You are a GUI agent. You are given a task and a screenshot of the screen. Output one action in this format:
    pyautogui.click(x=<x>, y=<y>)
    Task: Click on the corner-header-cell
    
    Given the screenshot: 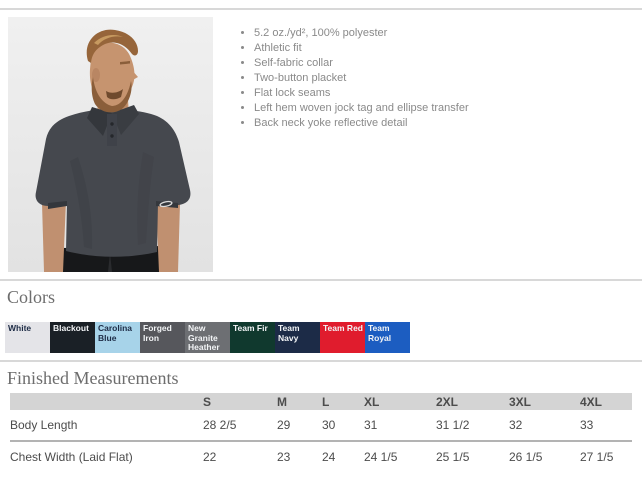 What is the action you would take?
    pyautogui.click(x=106, y=401)
    